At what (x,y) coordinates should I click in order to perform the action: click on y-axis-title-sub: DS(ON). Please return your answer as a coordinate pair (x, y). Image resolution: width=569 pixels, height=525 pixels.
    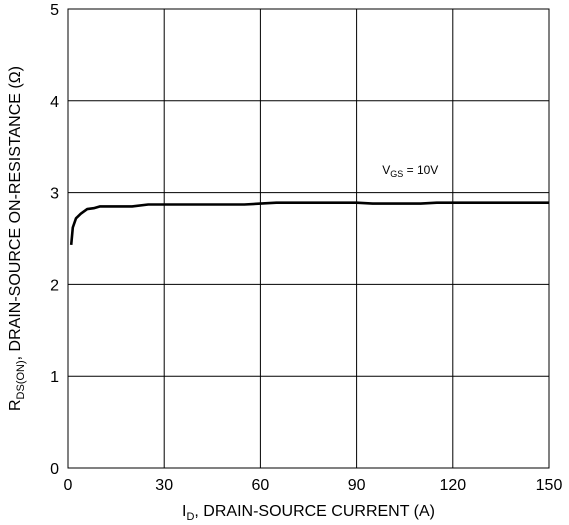
    Looking at the image, I should click on (21, 379).